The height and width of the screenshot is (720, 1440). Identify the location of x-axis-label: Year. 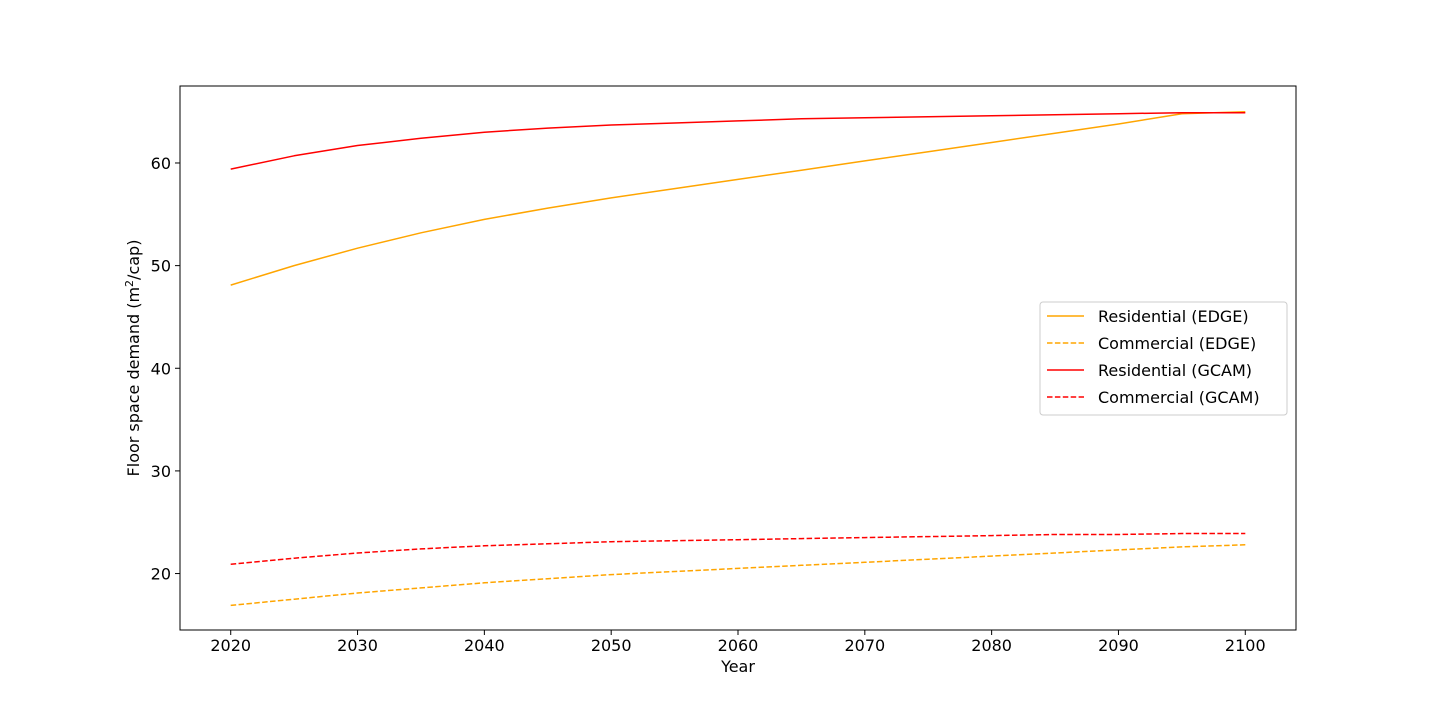
(737, 666).